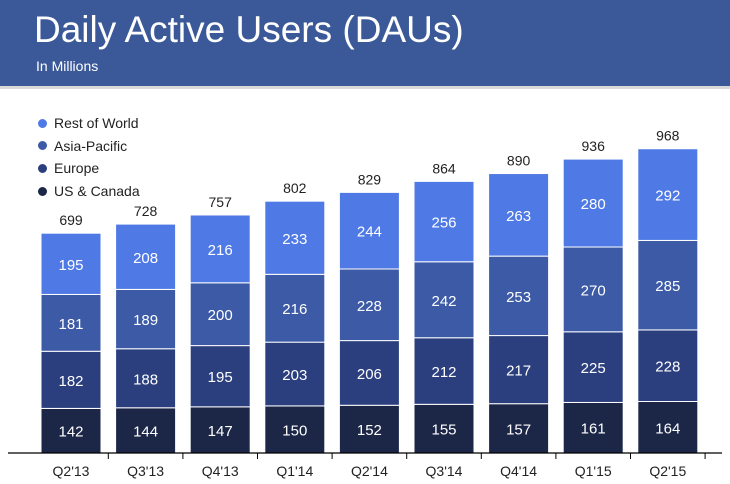  I want to click on legend-swatch-rest-of-world, so click(42, 123).